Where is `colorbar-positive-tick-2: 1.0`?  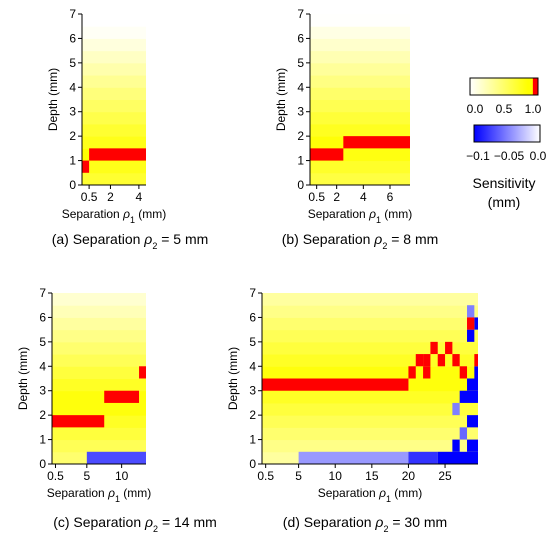 colorbar-positive-tick-2: 1.0 is located at coordinates (533, 109).